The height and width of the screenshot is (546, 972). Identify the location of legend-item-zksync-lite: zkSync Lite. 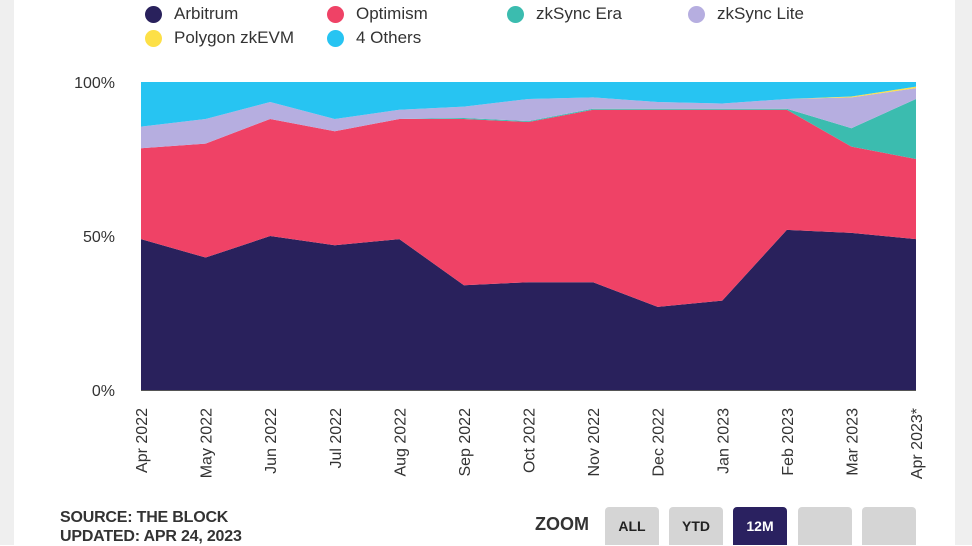
(746, 14).